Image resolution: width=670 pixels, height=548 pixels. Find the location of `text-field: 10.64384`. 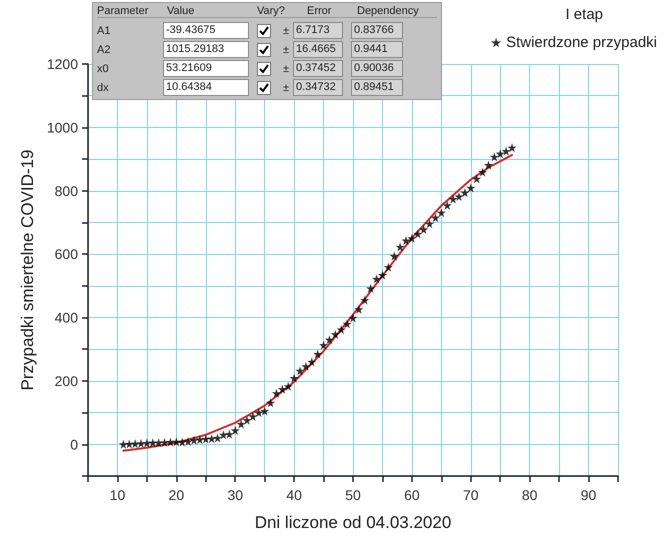

text-field: 10.64384 is located at coordinates (206, 87).